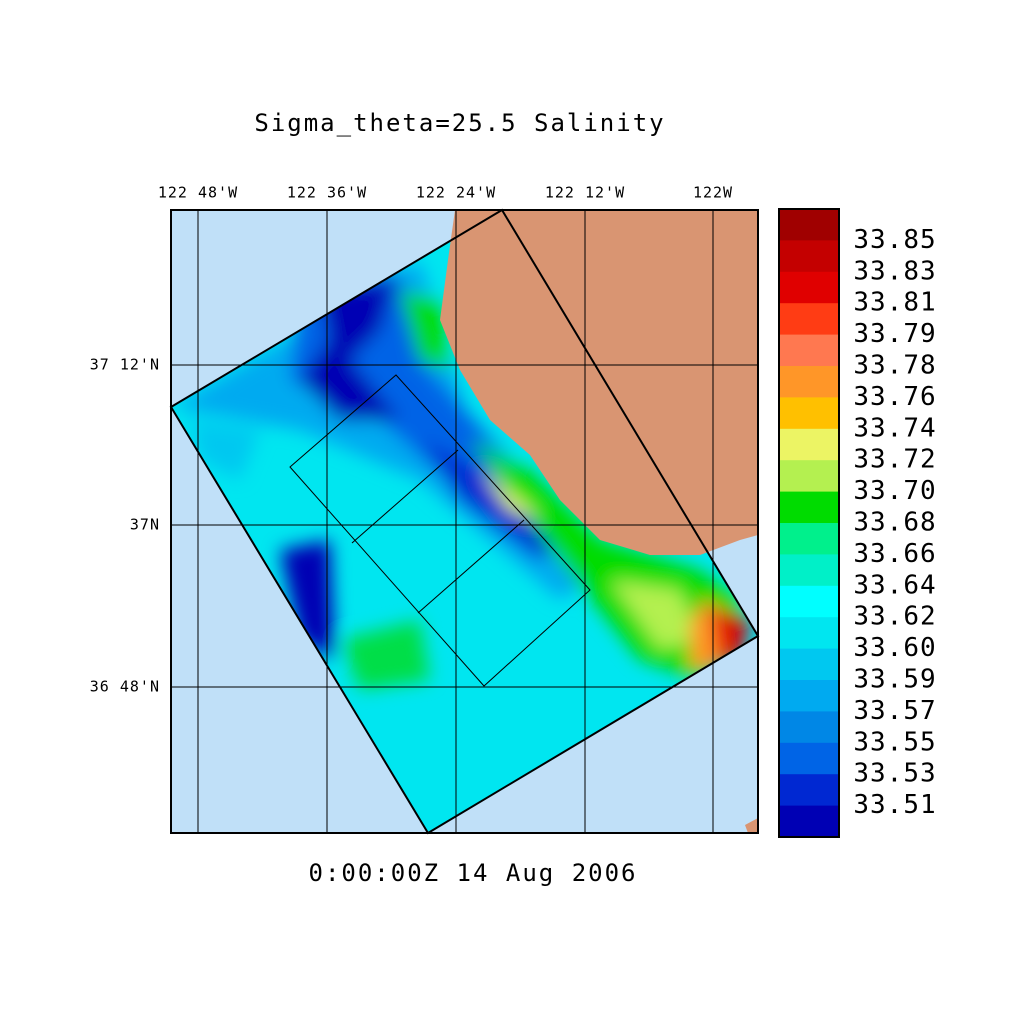 The width and height of the screenshot is (1024, 1024). What do you see at coordinates (894, 523) in the screenshot?
I see `colorbar-label: 33.68` at bounding box center [894, 523].